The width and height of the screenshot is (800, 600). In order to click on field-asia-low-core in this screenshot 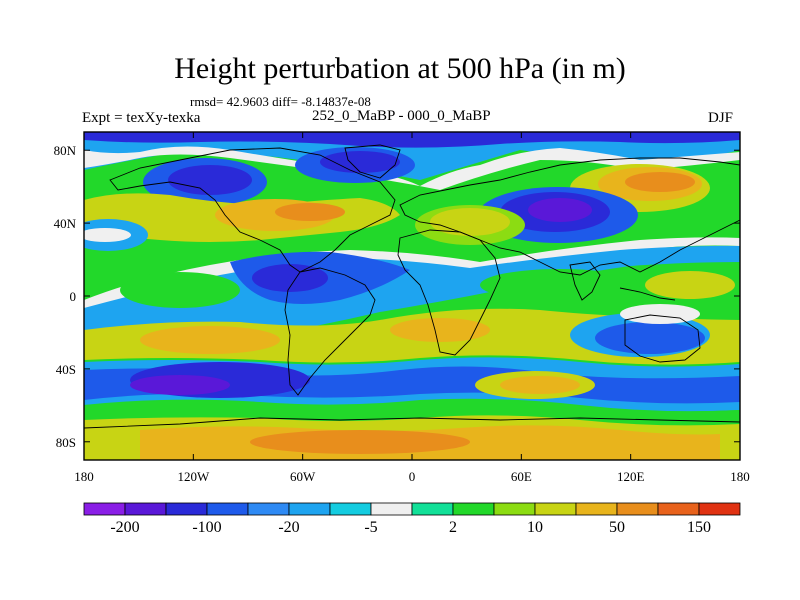, I will do `click(560, 210)`.